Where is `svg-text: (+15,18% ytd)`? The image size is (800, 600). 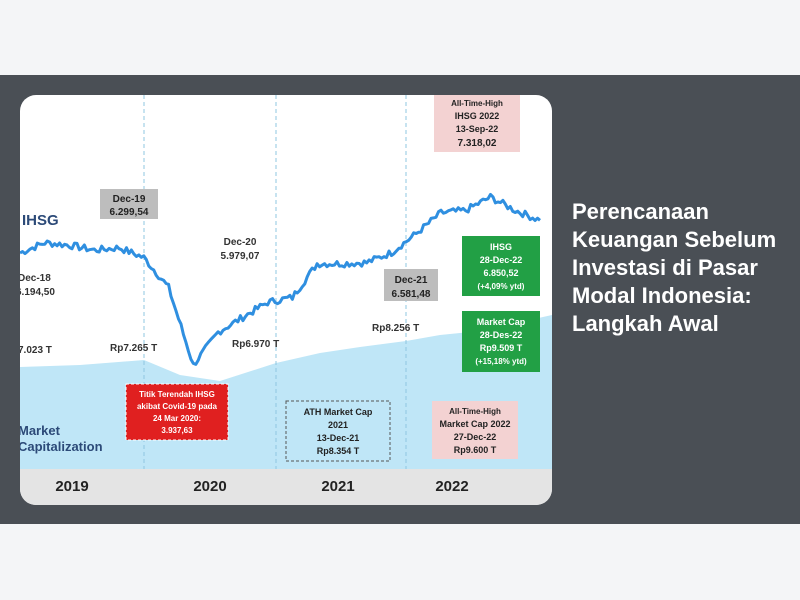
svg-text: (+15,18% ytd) is located at coordinates (501, 361).